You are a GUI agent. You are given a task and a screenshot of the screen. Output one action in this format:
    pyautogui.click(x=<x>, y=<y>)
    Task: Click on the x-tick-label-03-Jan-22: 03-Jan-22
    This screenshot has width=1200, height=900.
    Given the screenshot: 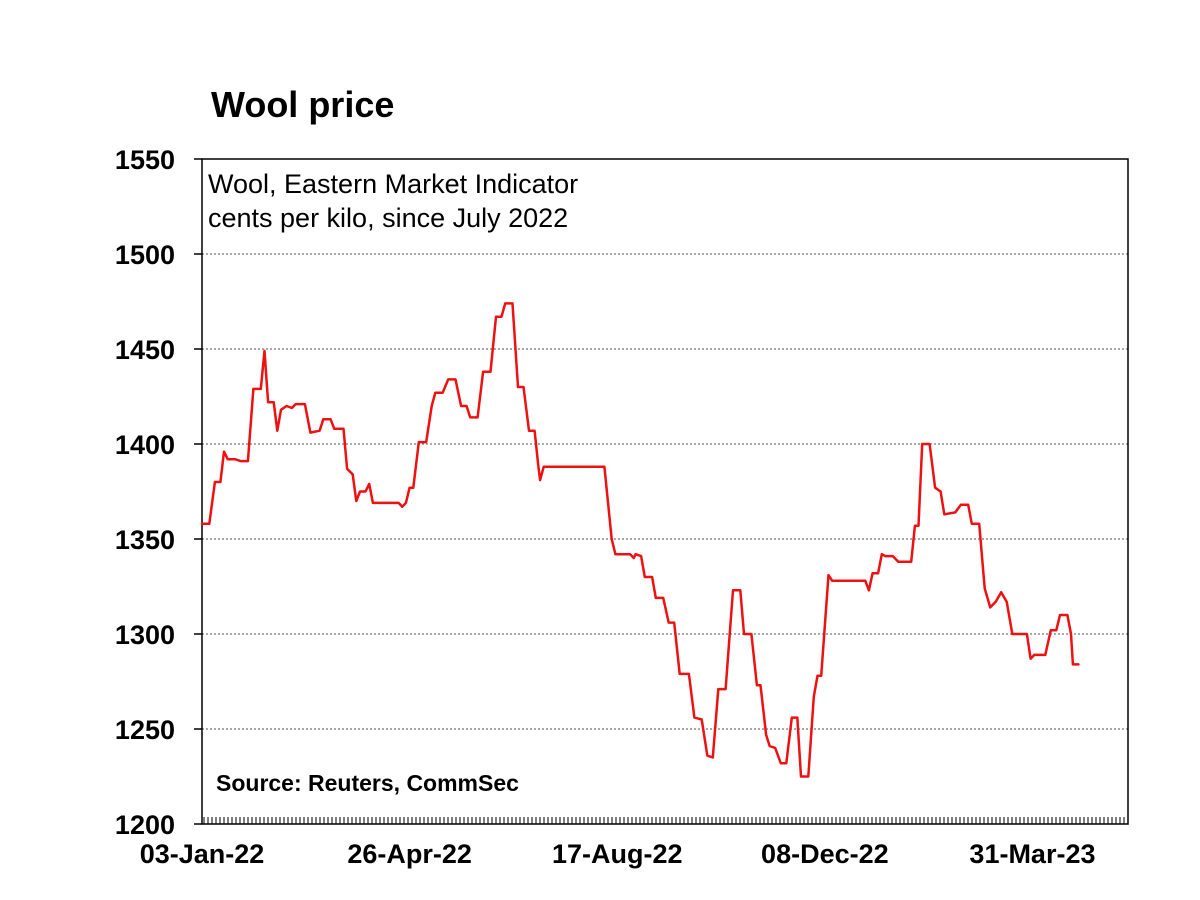 What is the action you would take?
    pyautogui.click(x=202, y=854)
    